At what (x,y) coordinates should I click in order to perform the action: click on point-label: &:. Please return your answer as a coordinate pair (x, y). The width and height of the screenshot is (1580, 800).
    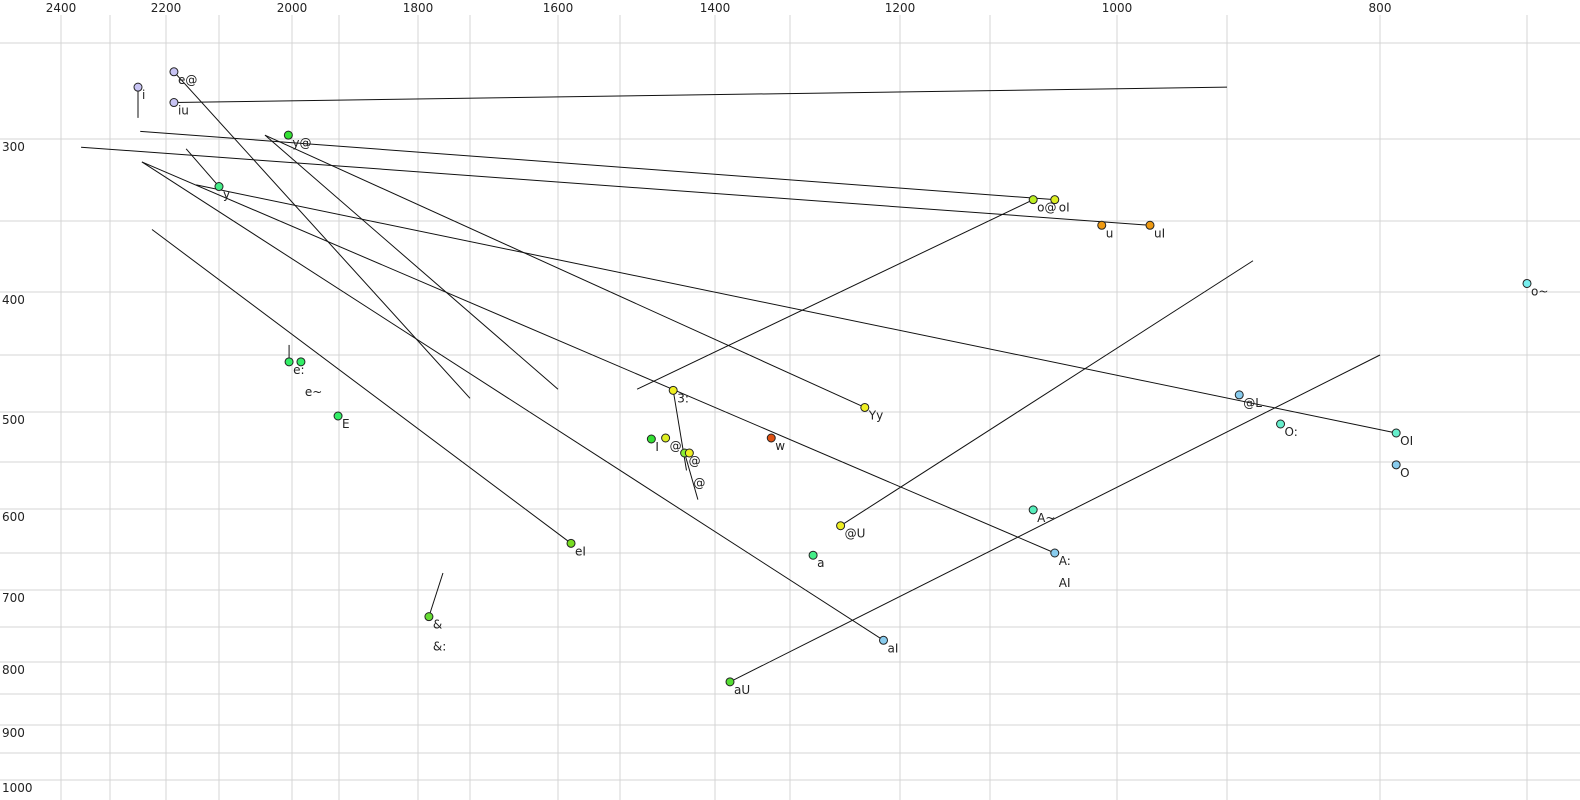
    Looking at the image, I should click on (439, 647).